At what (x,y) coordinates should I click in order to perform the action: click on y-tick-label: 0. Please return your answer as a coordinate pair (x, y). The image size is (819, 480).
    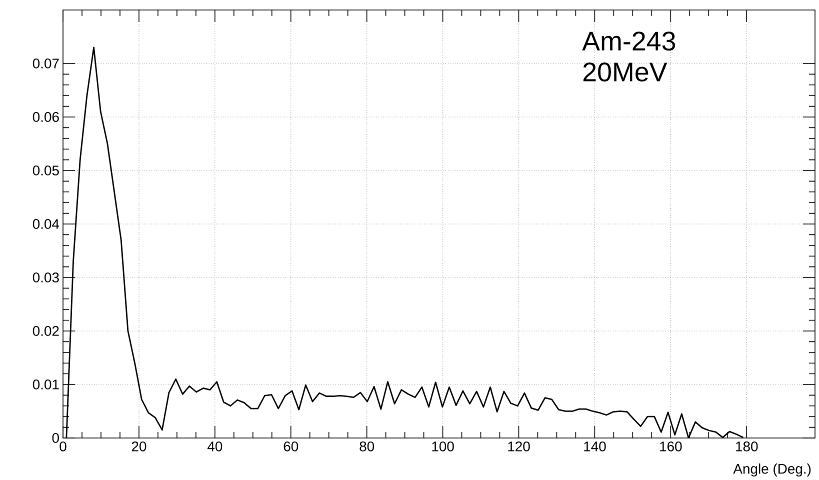
    Looking at the image, I should click on (55, 438).